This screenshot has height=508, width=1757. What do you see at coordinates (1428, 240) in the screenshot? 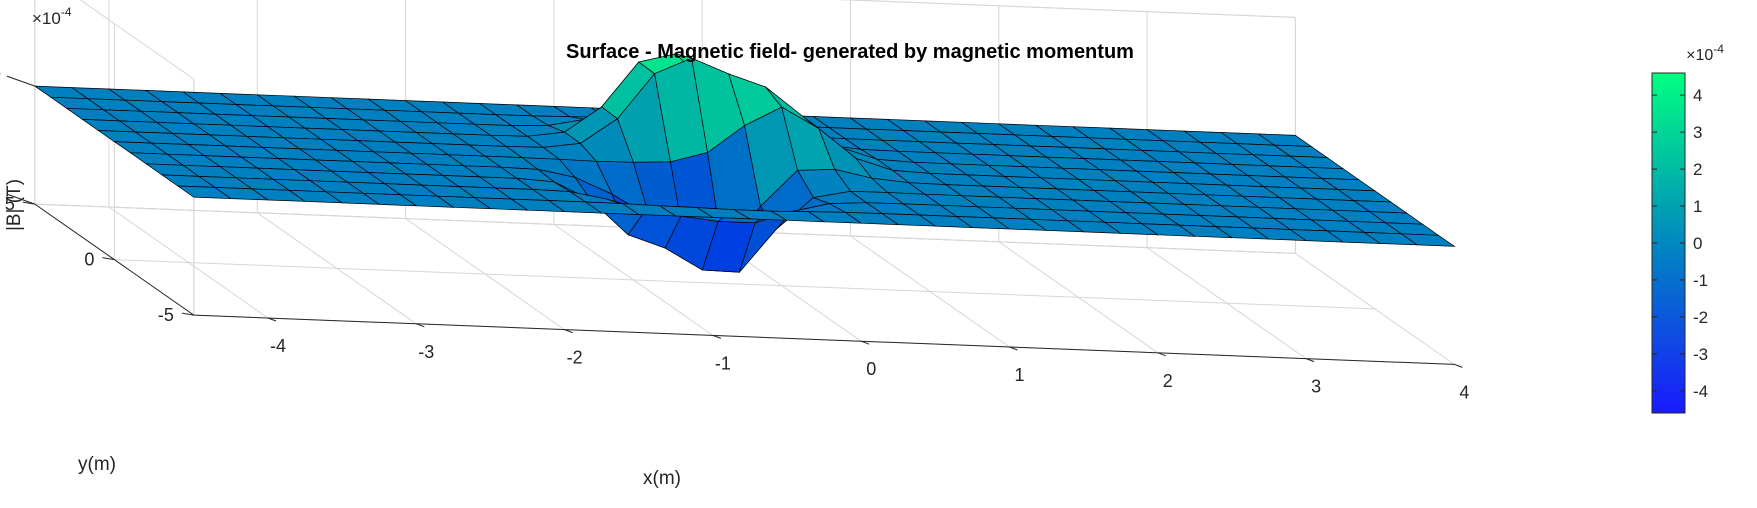
I see `surface-face` at bounding box center [1428, 240].